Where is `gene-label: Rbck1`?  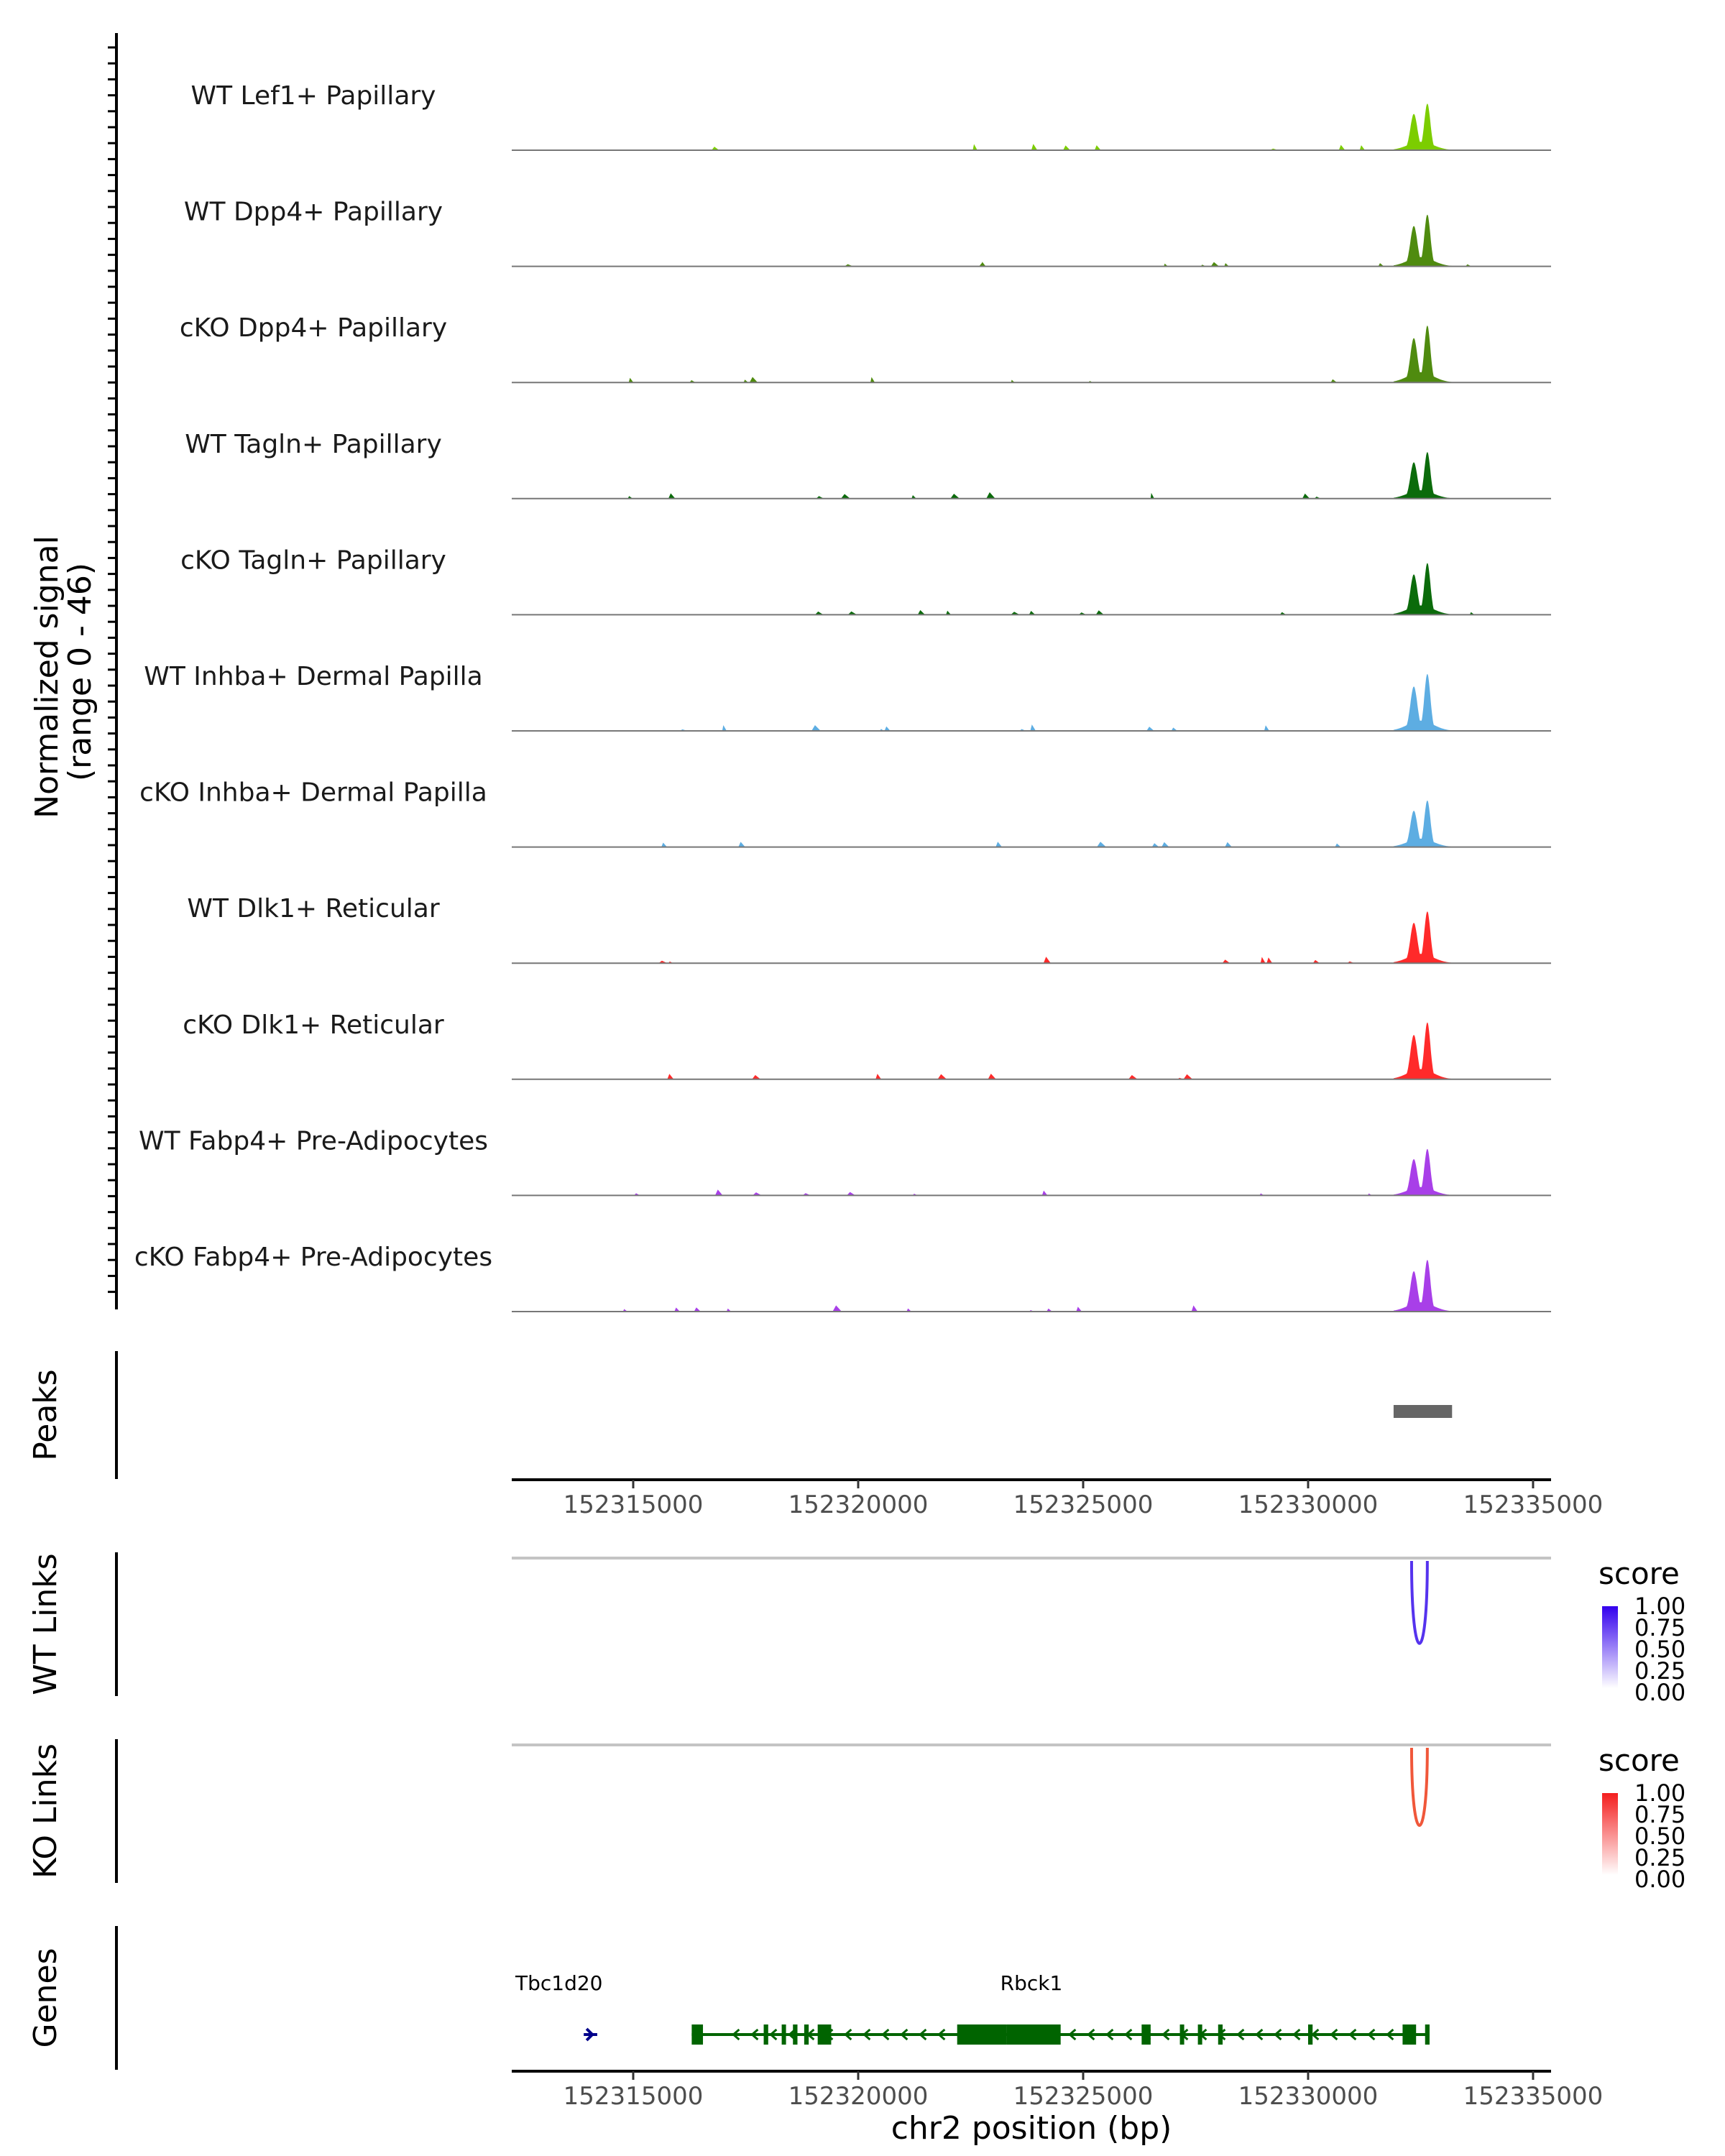
gene-label: Rbck1 is located at coordinates (1031, 1983).